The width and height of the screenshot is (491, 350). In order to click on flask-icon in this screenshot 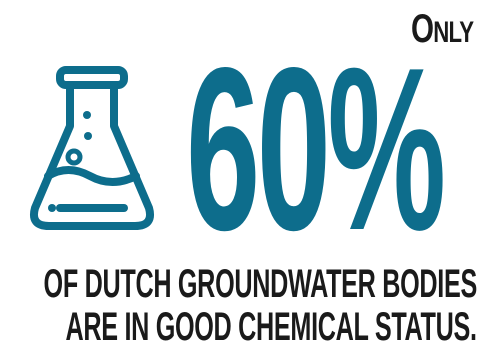, I will do `click(92, 148)`.